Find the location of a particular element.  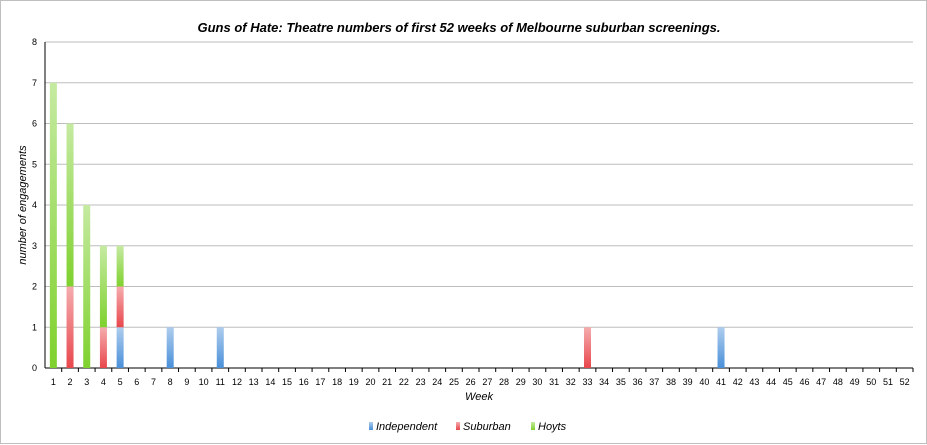

x-tick-label: 8 is located at coordinates (170, 382).